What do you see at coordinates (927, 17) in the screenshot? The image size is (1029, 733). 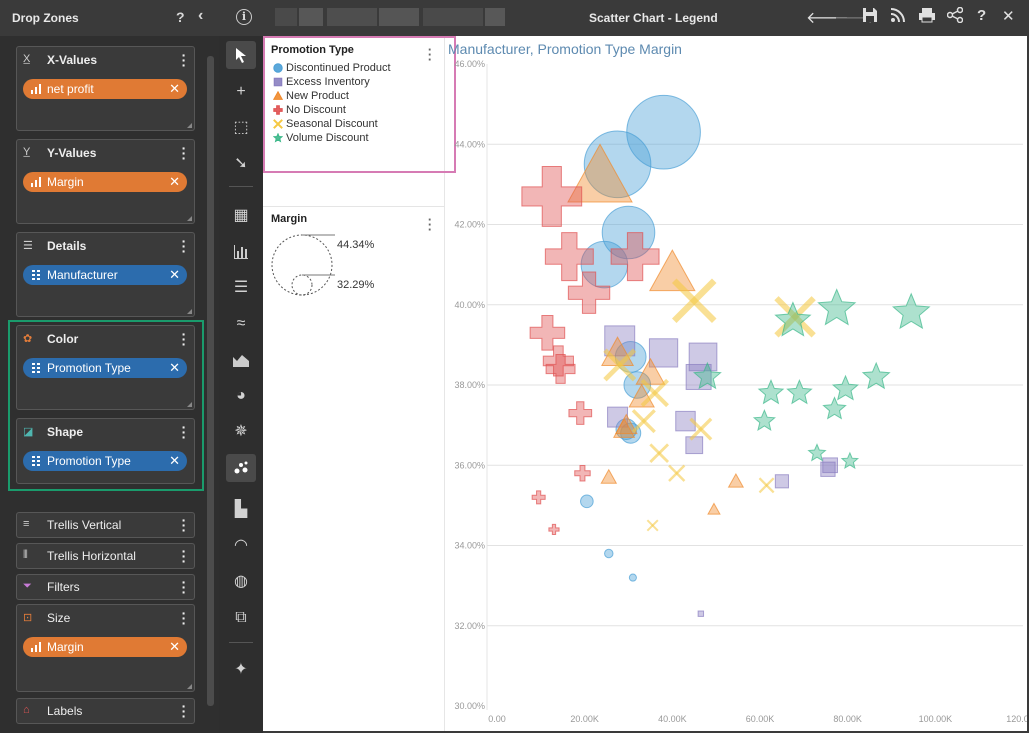 I see `print-icon` at bounding box center [927, 17].